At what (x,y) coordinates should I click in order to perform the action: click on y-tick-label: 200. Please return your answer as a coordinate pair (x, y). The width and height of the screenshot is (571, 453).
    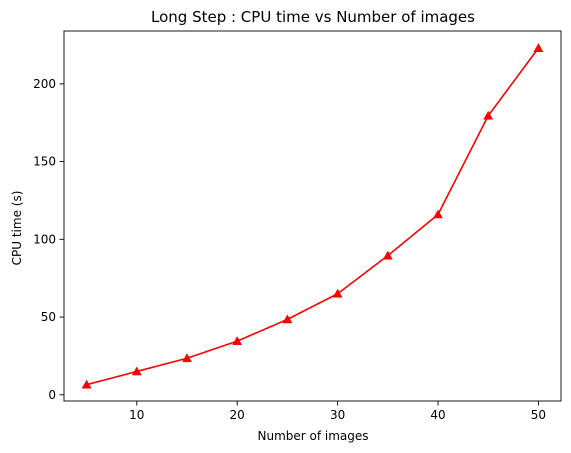
    Looking at the image, I should click on (44, 84).